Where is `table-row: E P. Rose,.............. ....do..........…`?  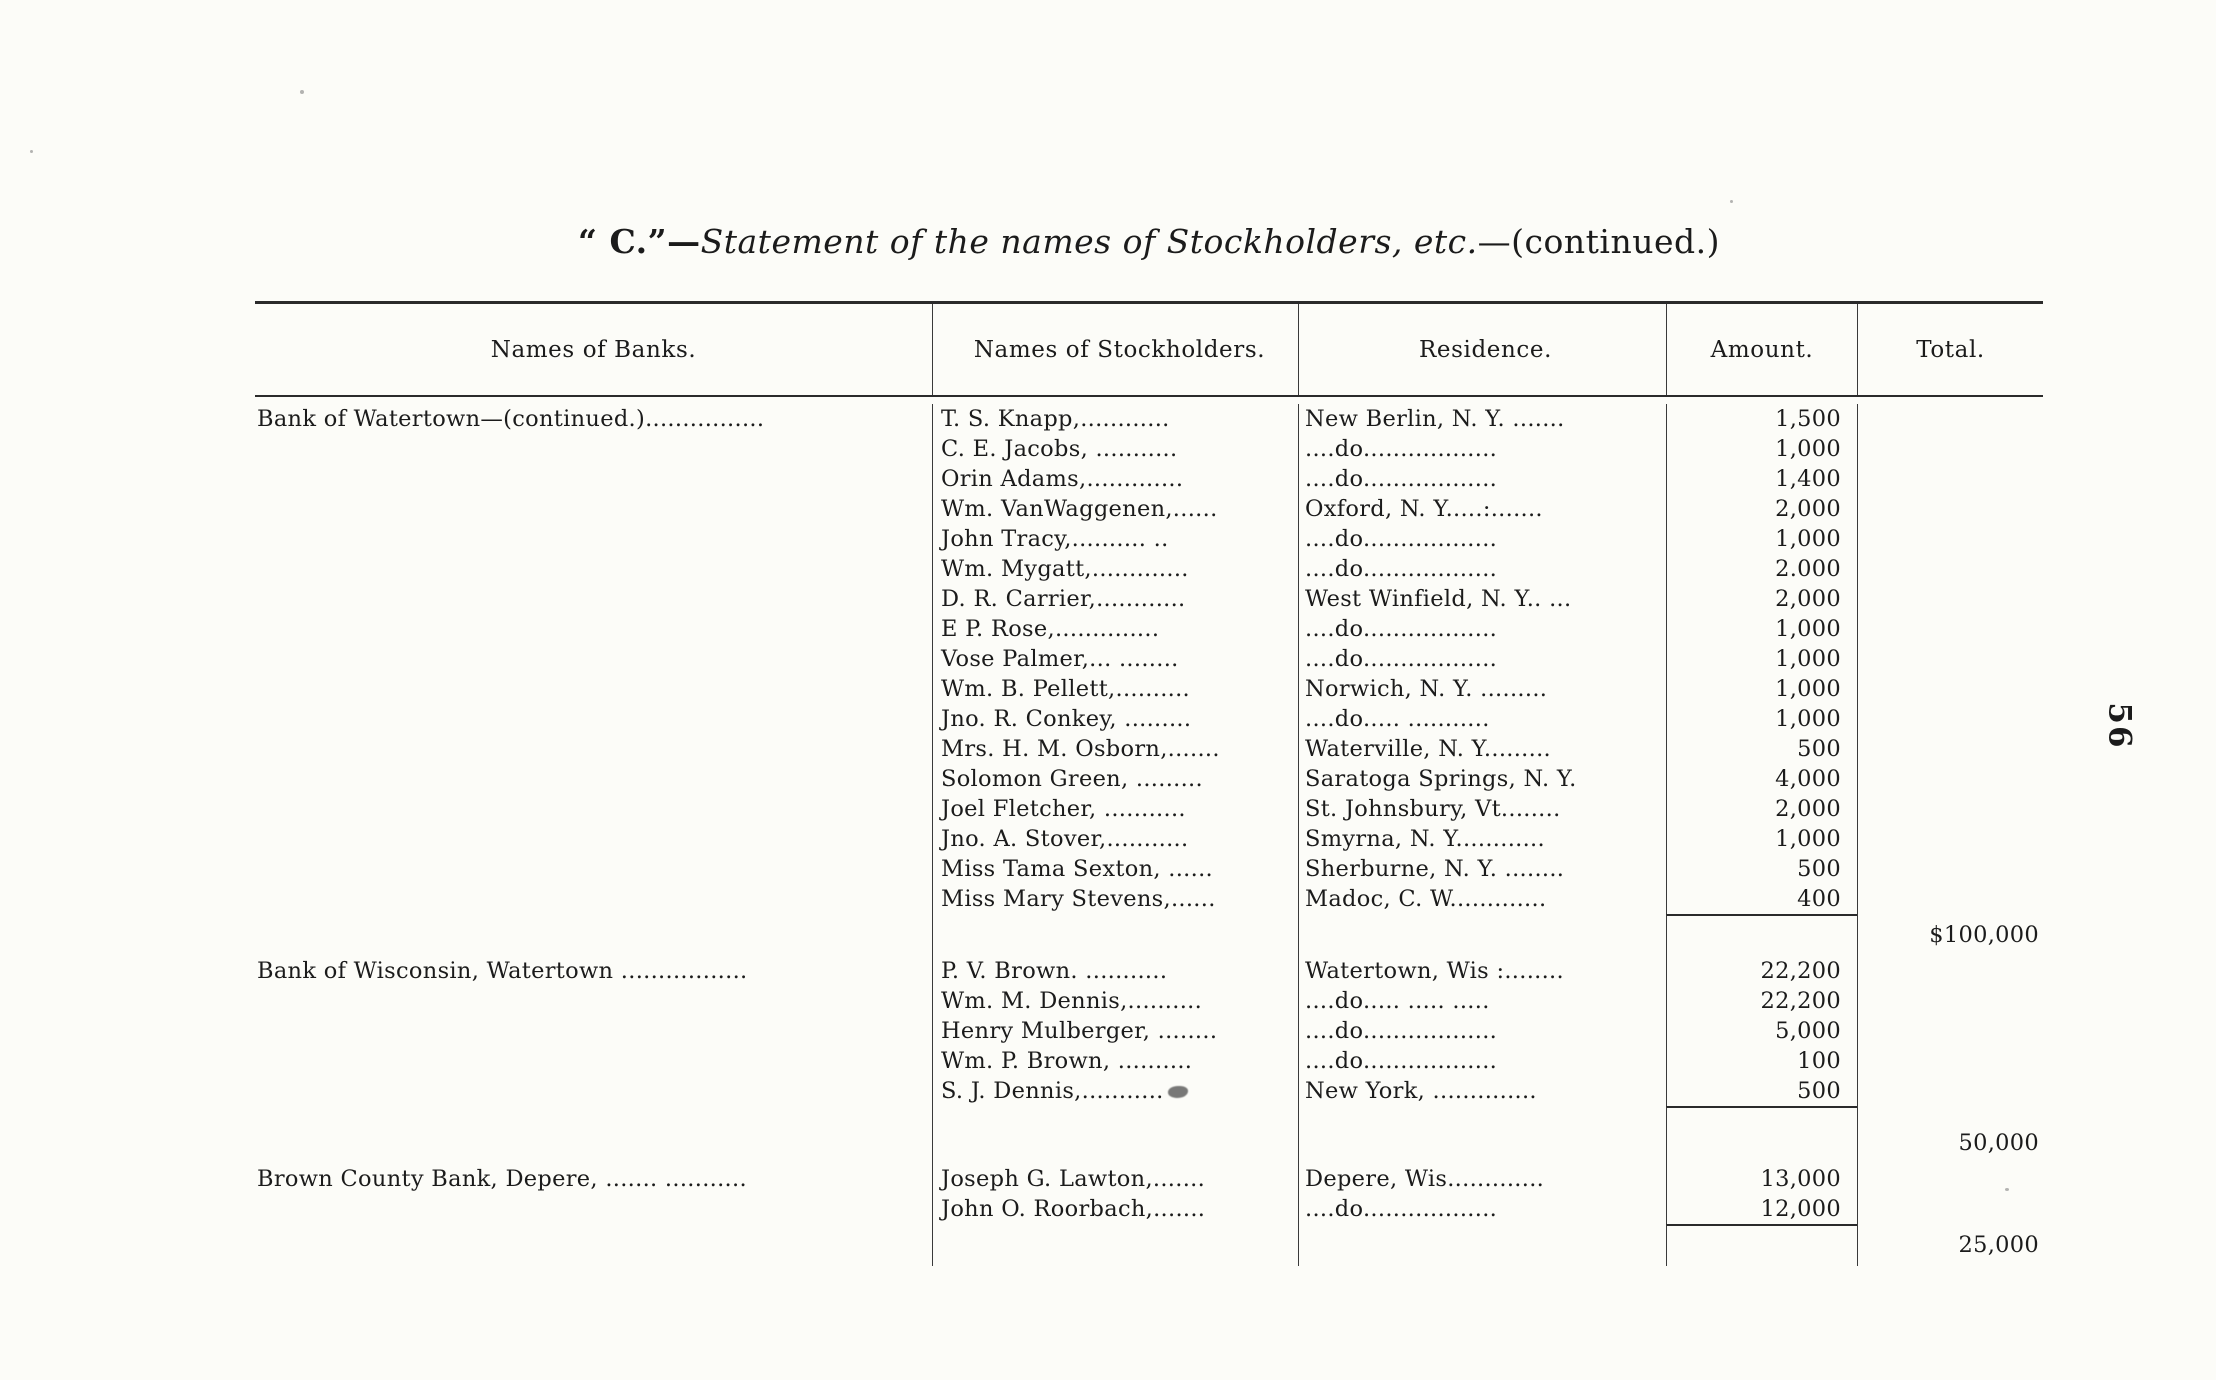
table-row: E P. Rose,.............. ....do..........… is located at coordinates (1149, 629).